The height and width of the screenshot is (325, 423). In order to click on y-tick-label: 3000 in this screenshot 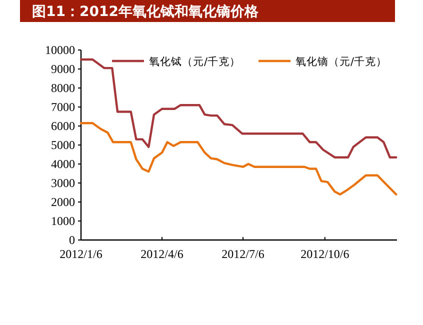, I will do `click(63, 183)`.